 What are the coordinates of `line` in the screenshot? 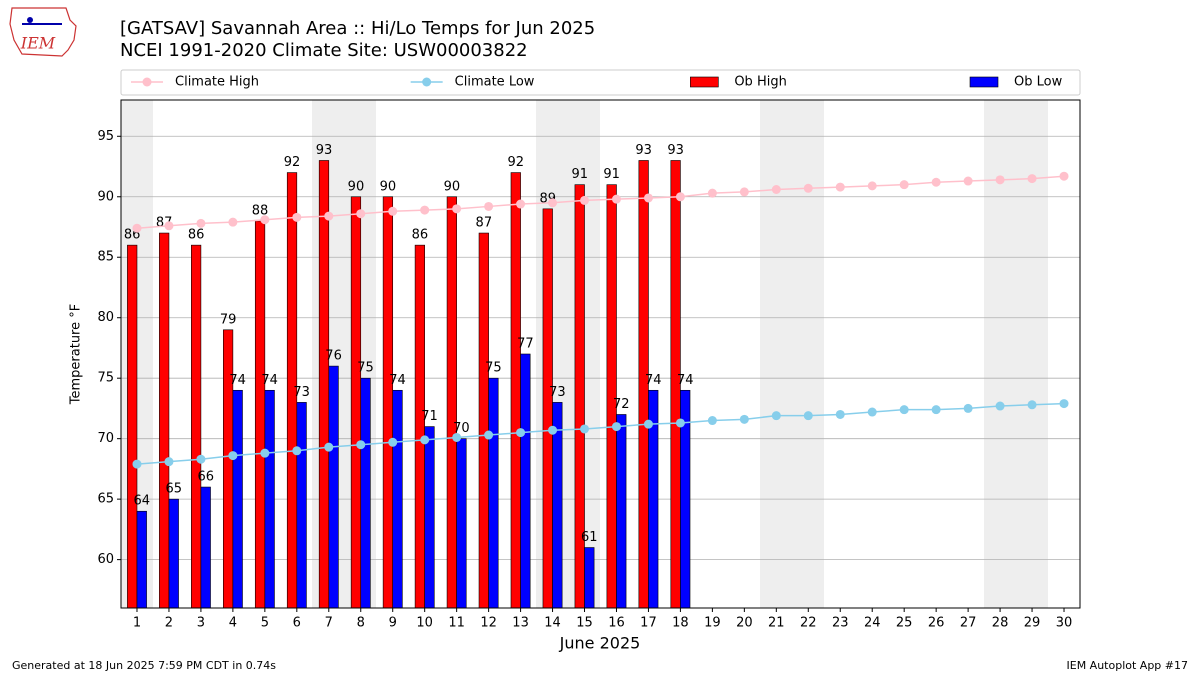 It's located at (600, 202).